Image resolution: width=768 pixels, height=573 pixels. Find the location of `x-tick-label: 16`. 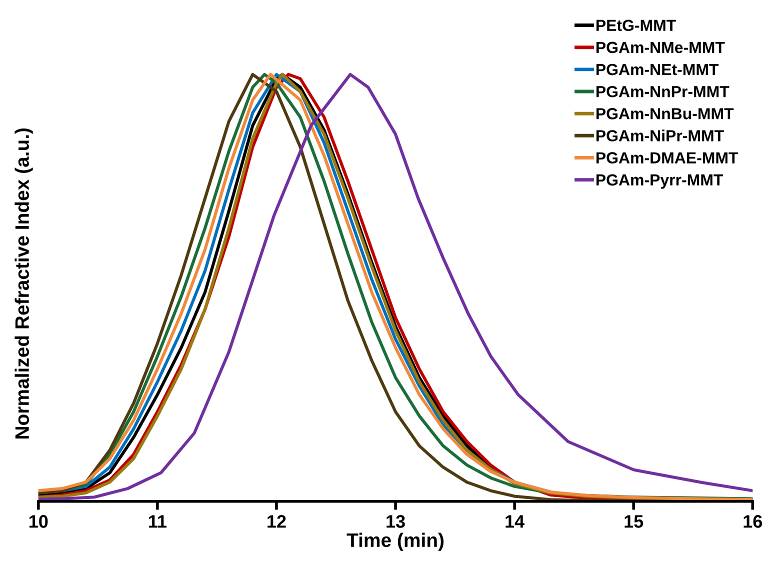

x-tick-label: 16 is located at coordinates (753, 521).